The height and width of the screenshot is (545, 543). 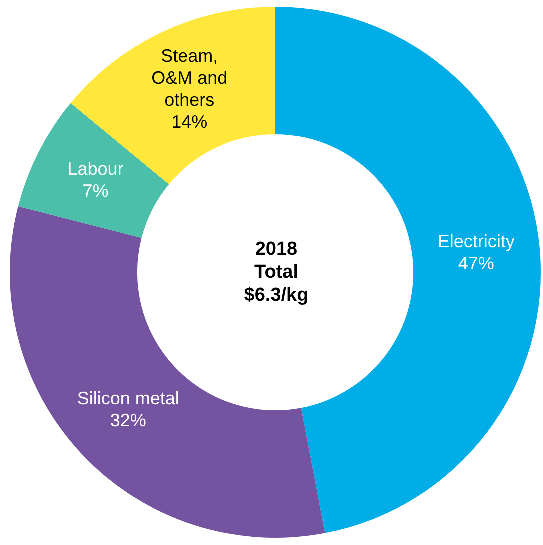 What do you see at coordinates (276, 272) in the screenshot?
I see `text: 2018 Total $6.3/kg` at bounding box center [276, 272].